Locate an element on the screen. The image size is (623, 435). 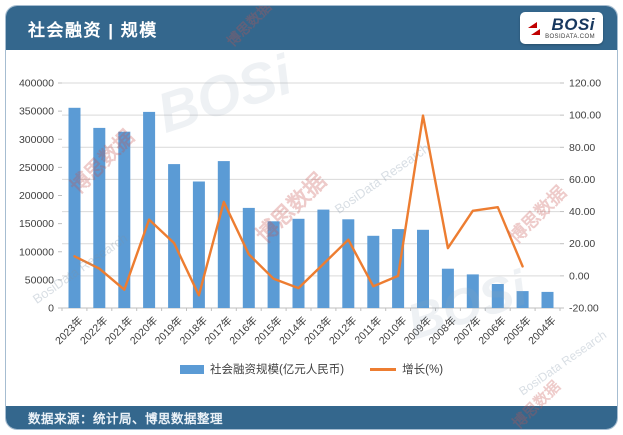
bar-2009年 is located at coordinates (423, 268).